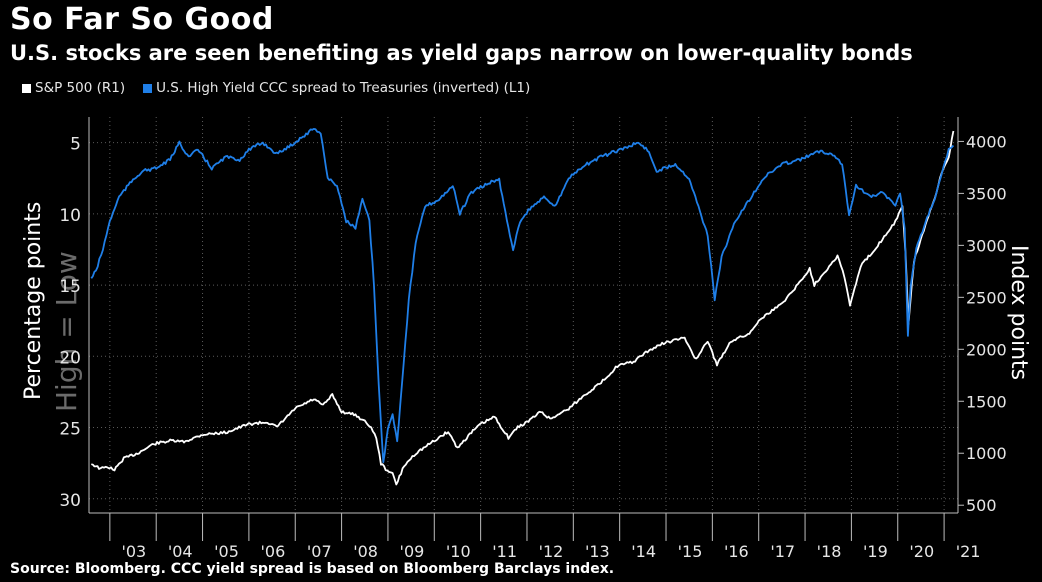 The width and height of the screenshot is (1042, 582). Describe the element at coordinates (70, 216) in the screenshot. I see `left-tick-label: 10` at that location.